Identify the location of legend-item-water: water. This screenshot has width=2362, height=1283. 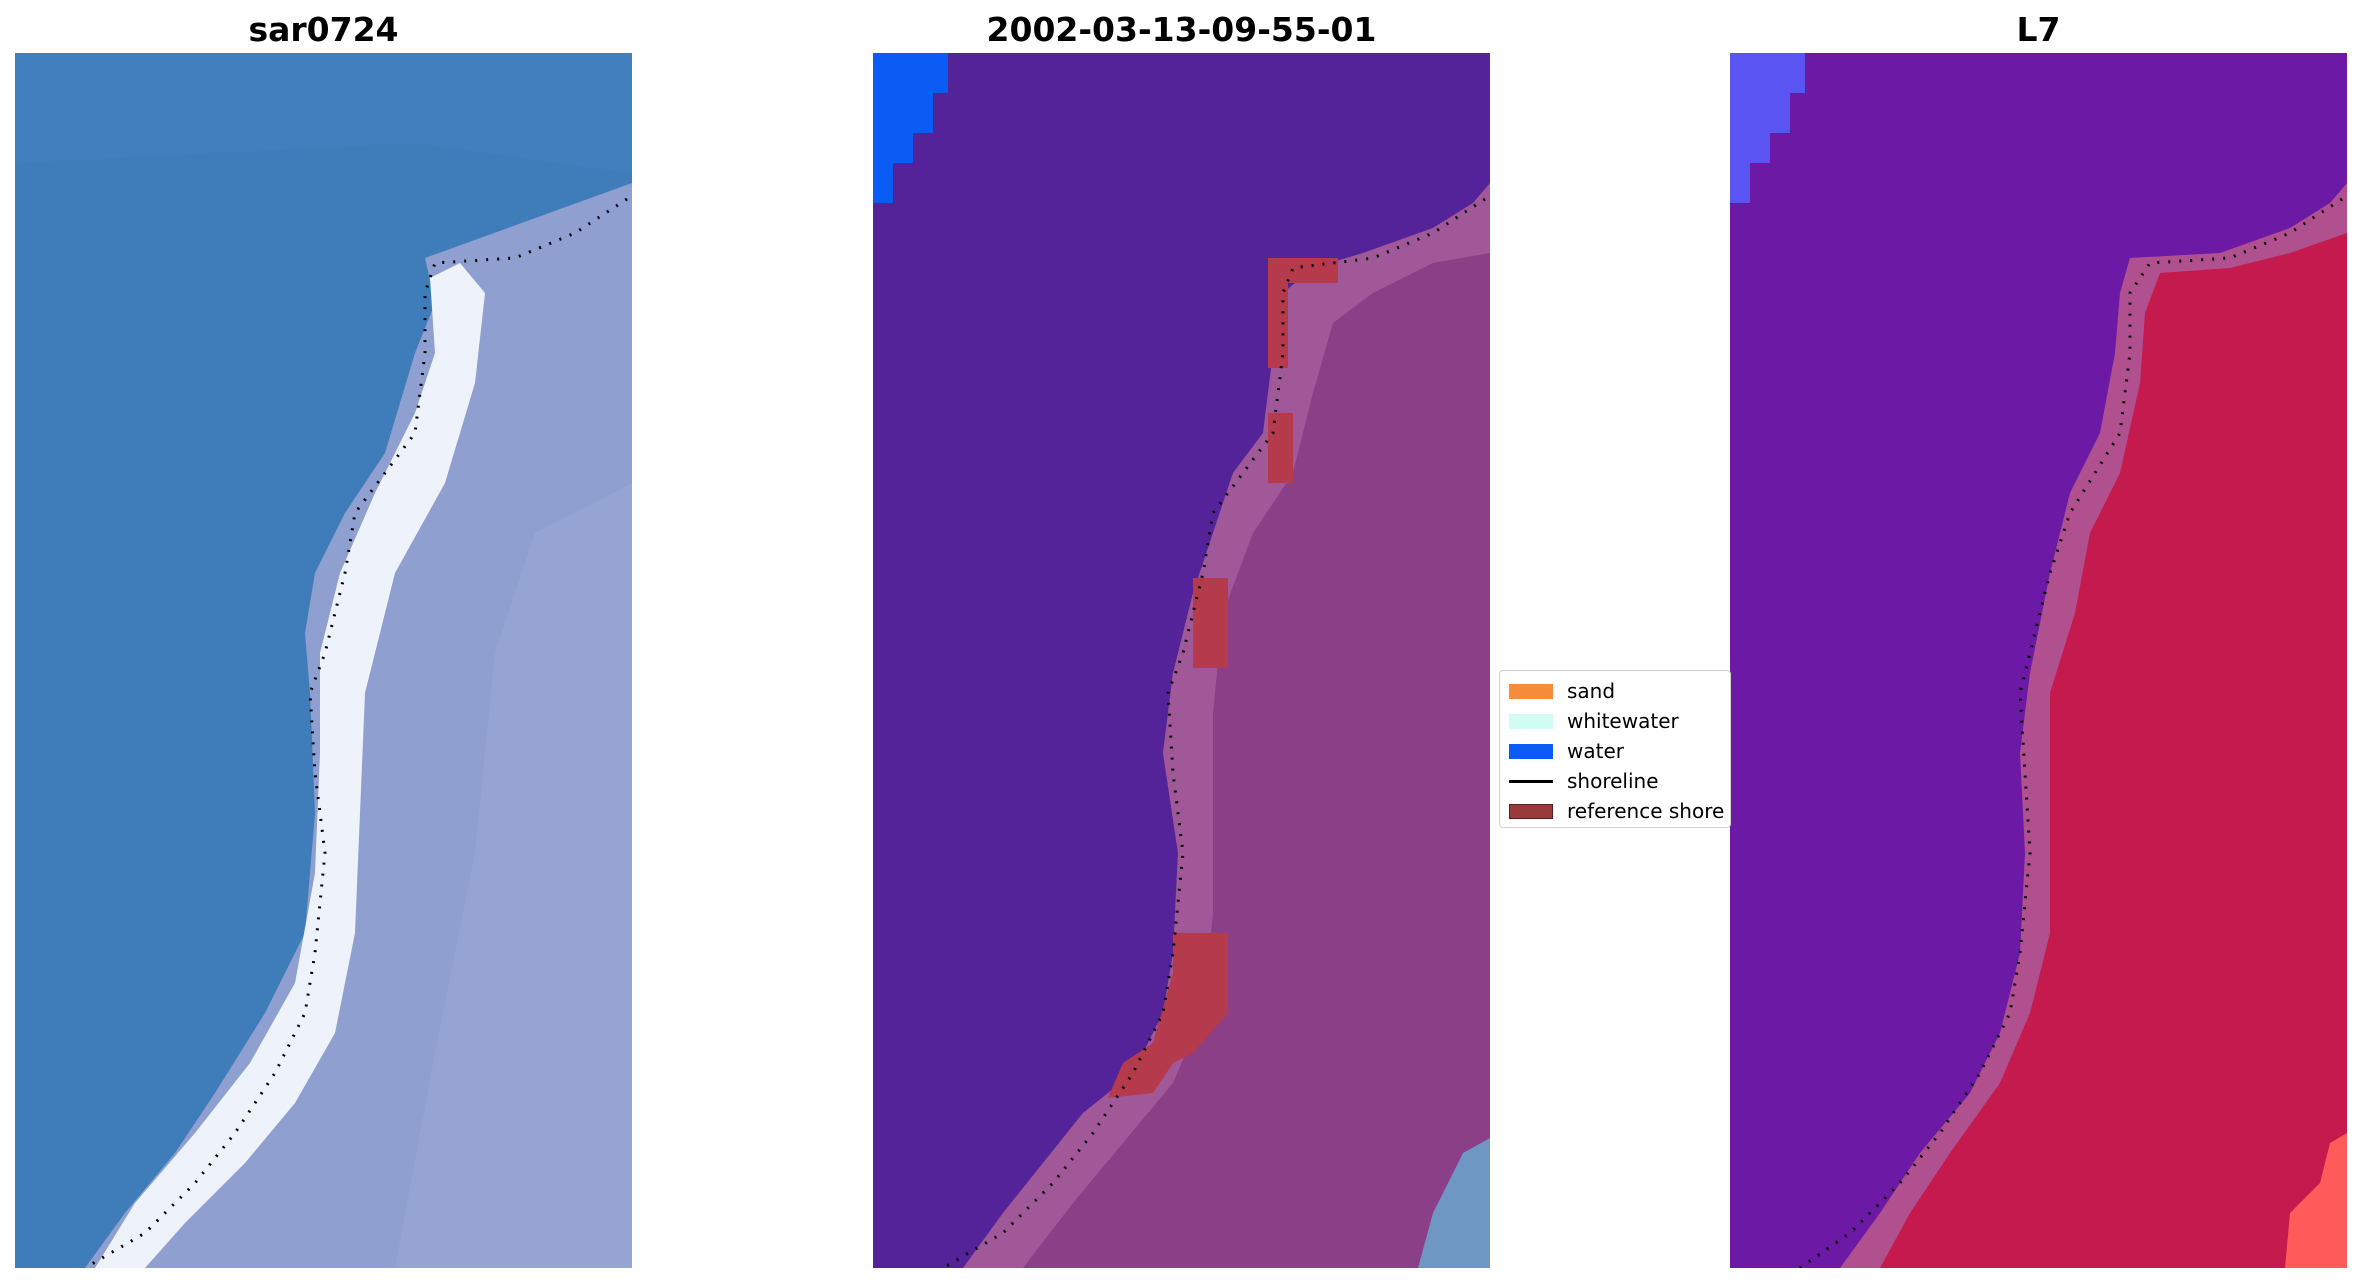
(1615, 751).